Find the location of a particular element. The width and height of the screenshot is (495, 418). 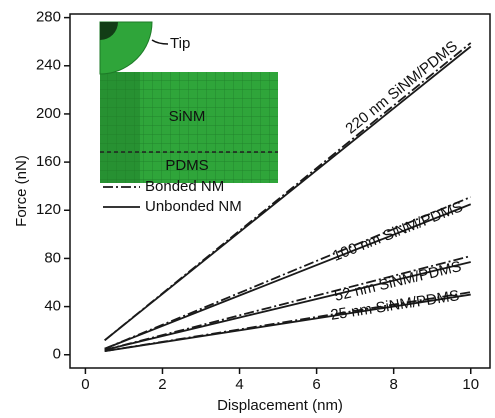

y-tick-label: 280 is located at coordinates (48, 17).